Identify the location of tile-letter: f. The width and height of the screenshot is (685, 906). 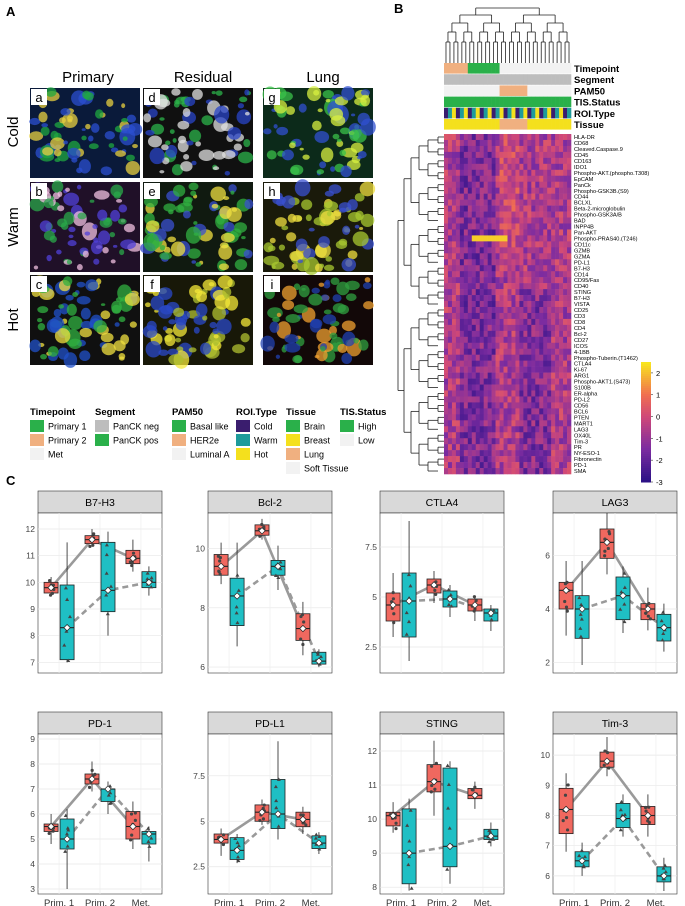
(152, 284).